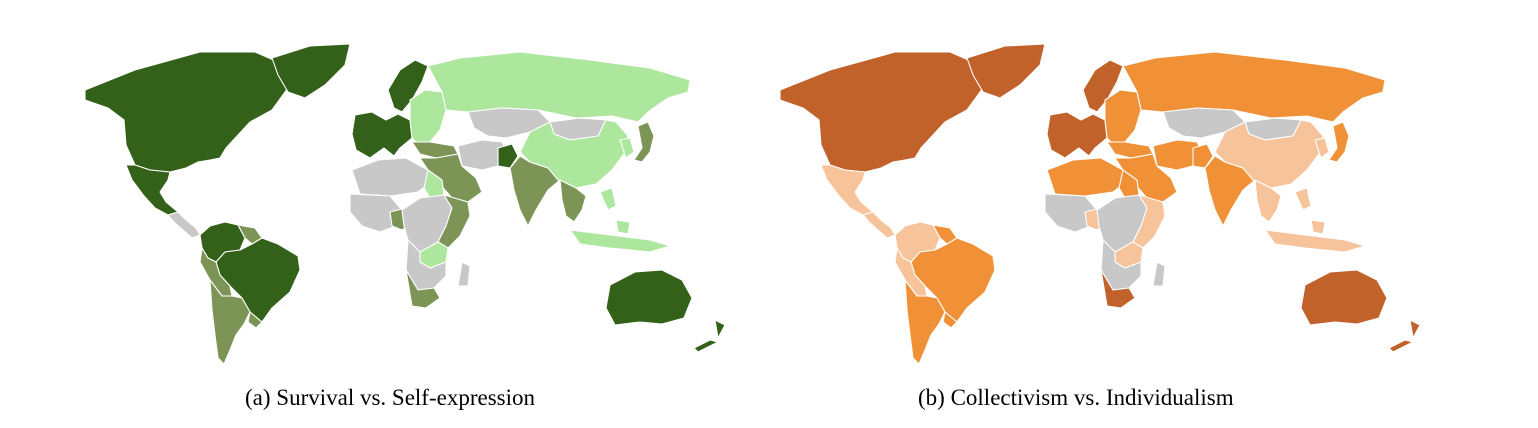 This screenshot has height=428, width=1538. I want to click on caption-b: (b) Collectivism vs. Individualism, so click(1076, 397).